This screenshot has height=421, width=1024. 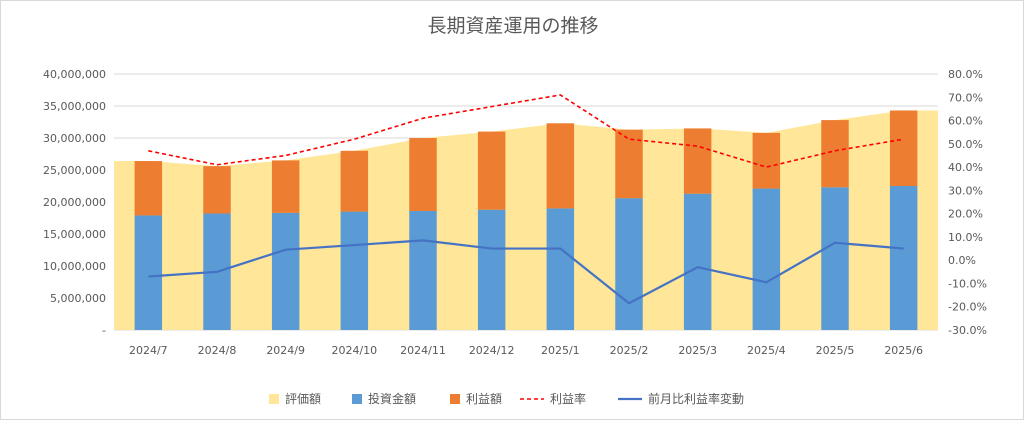 What do you see at coordinates (148, 350) in the screenshot?
I see `category-tick-label: 2024/7` at bounding box center [148, 350].